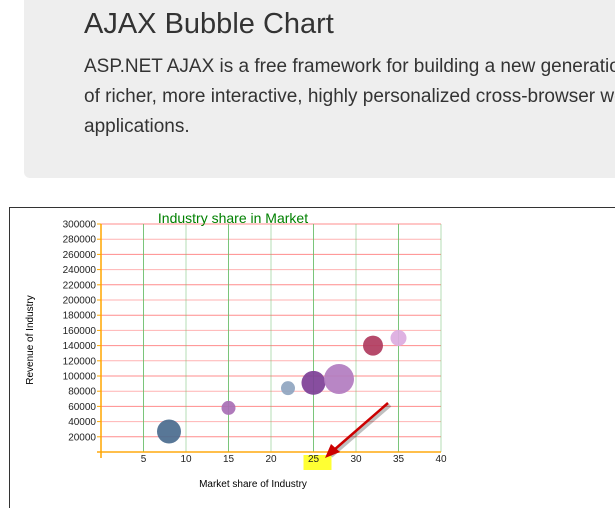 This screenshot has height=508, width=615. Describe the element at coordinates (361, 426) in the screenshot. I see `arrow-line` at that location.